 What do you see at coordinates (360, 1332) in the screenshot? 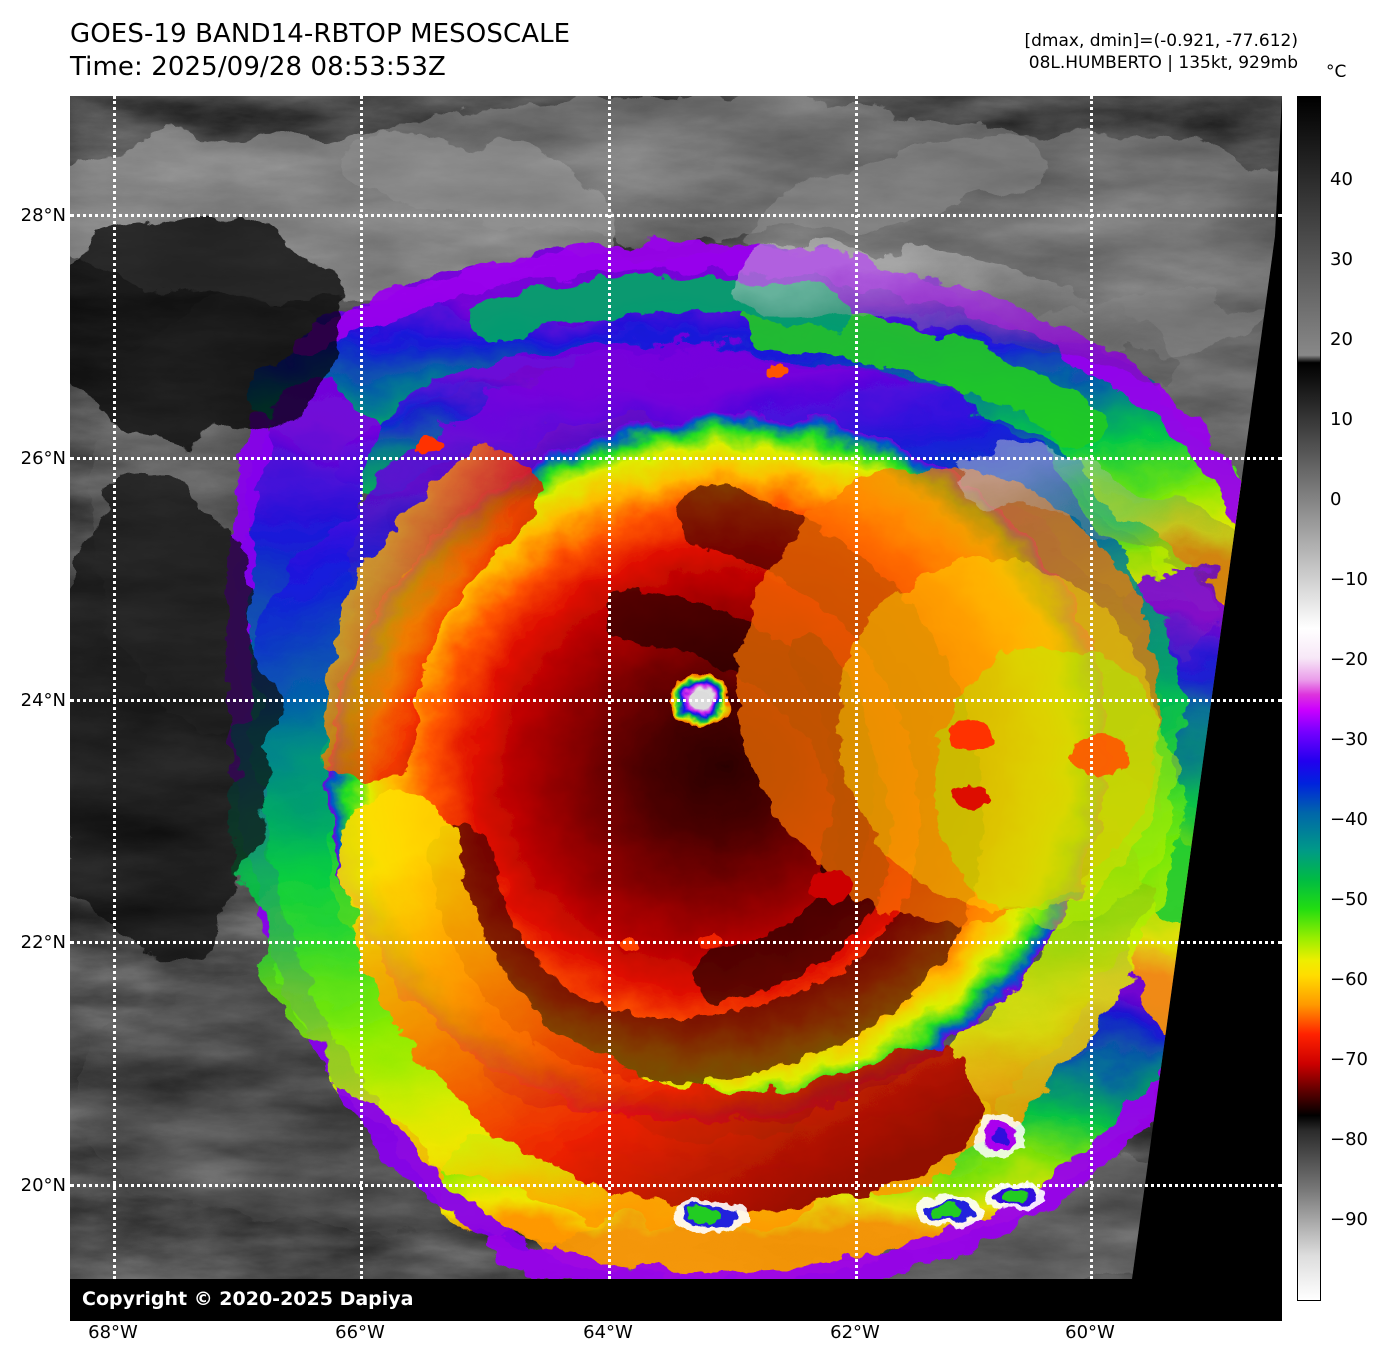
I see `lon-tick-66w: 66°W` at bounding box center [360, 1332].